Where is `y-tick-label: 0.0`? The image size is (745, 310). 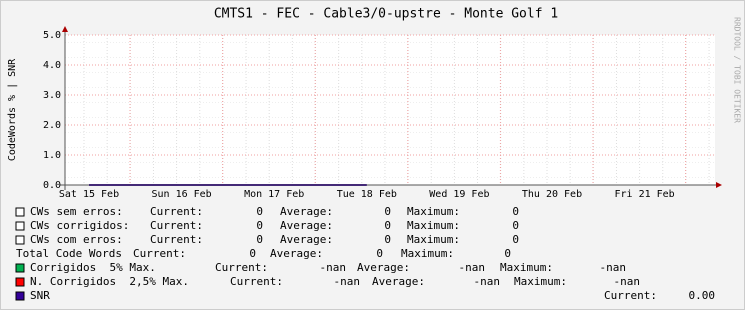 y-tick-label: 0.0 is located at coordinates (52, 185).